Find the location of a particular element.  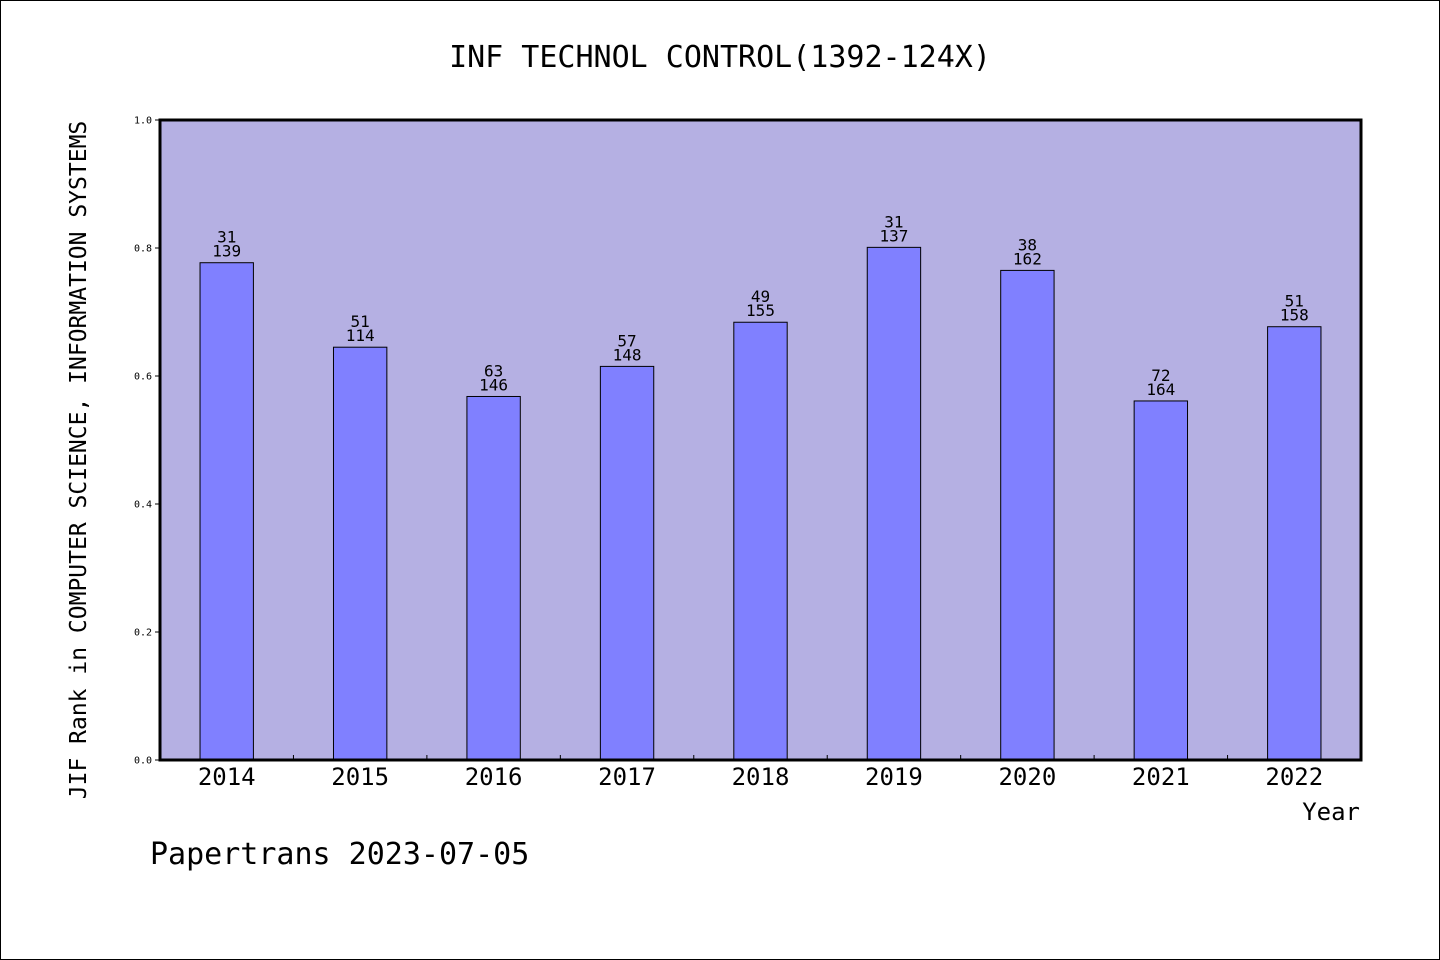

x-tick-label-2015: 2015 is located at coordinates (360, 777).